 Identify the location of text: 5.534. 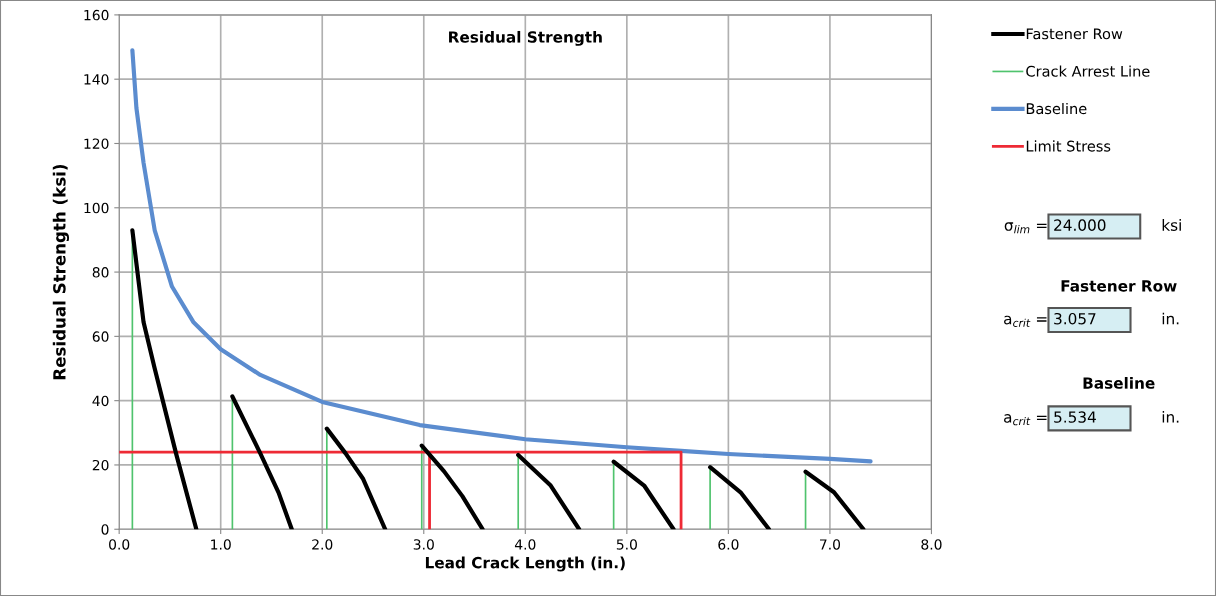
(1075, 417).